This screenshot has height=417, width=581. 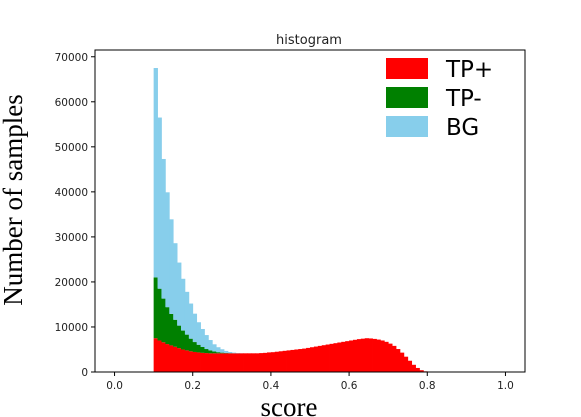 What do you see at coordinates (289, 404) in the screenshot?
I see `x-axis-label: score` at bounding box center [289, 404].